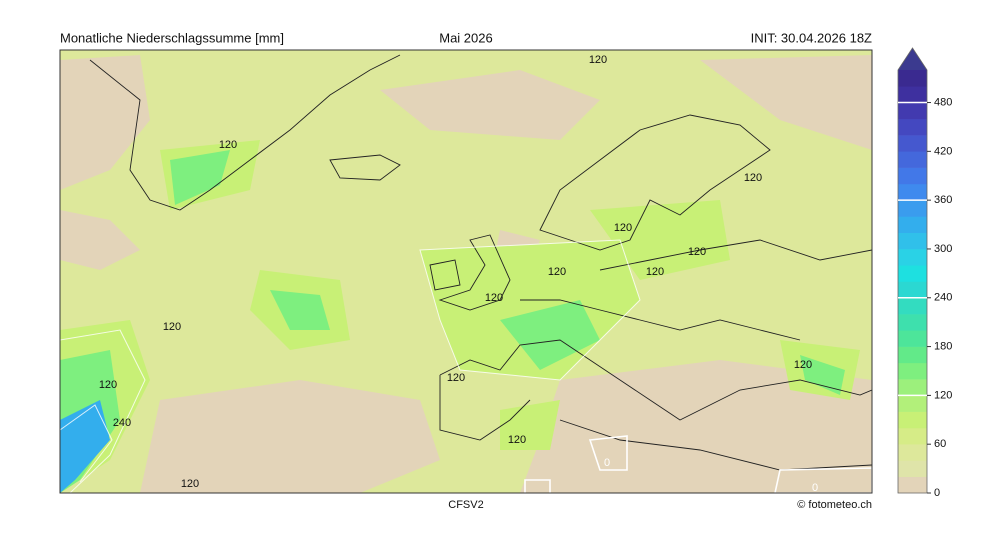 Image resolution: width=1000 pixels, height=545 pixels. Describe the element at coordinates (937, 493) in the screenshot. I see `colorbar-tick-label: 0` at that location.